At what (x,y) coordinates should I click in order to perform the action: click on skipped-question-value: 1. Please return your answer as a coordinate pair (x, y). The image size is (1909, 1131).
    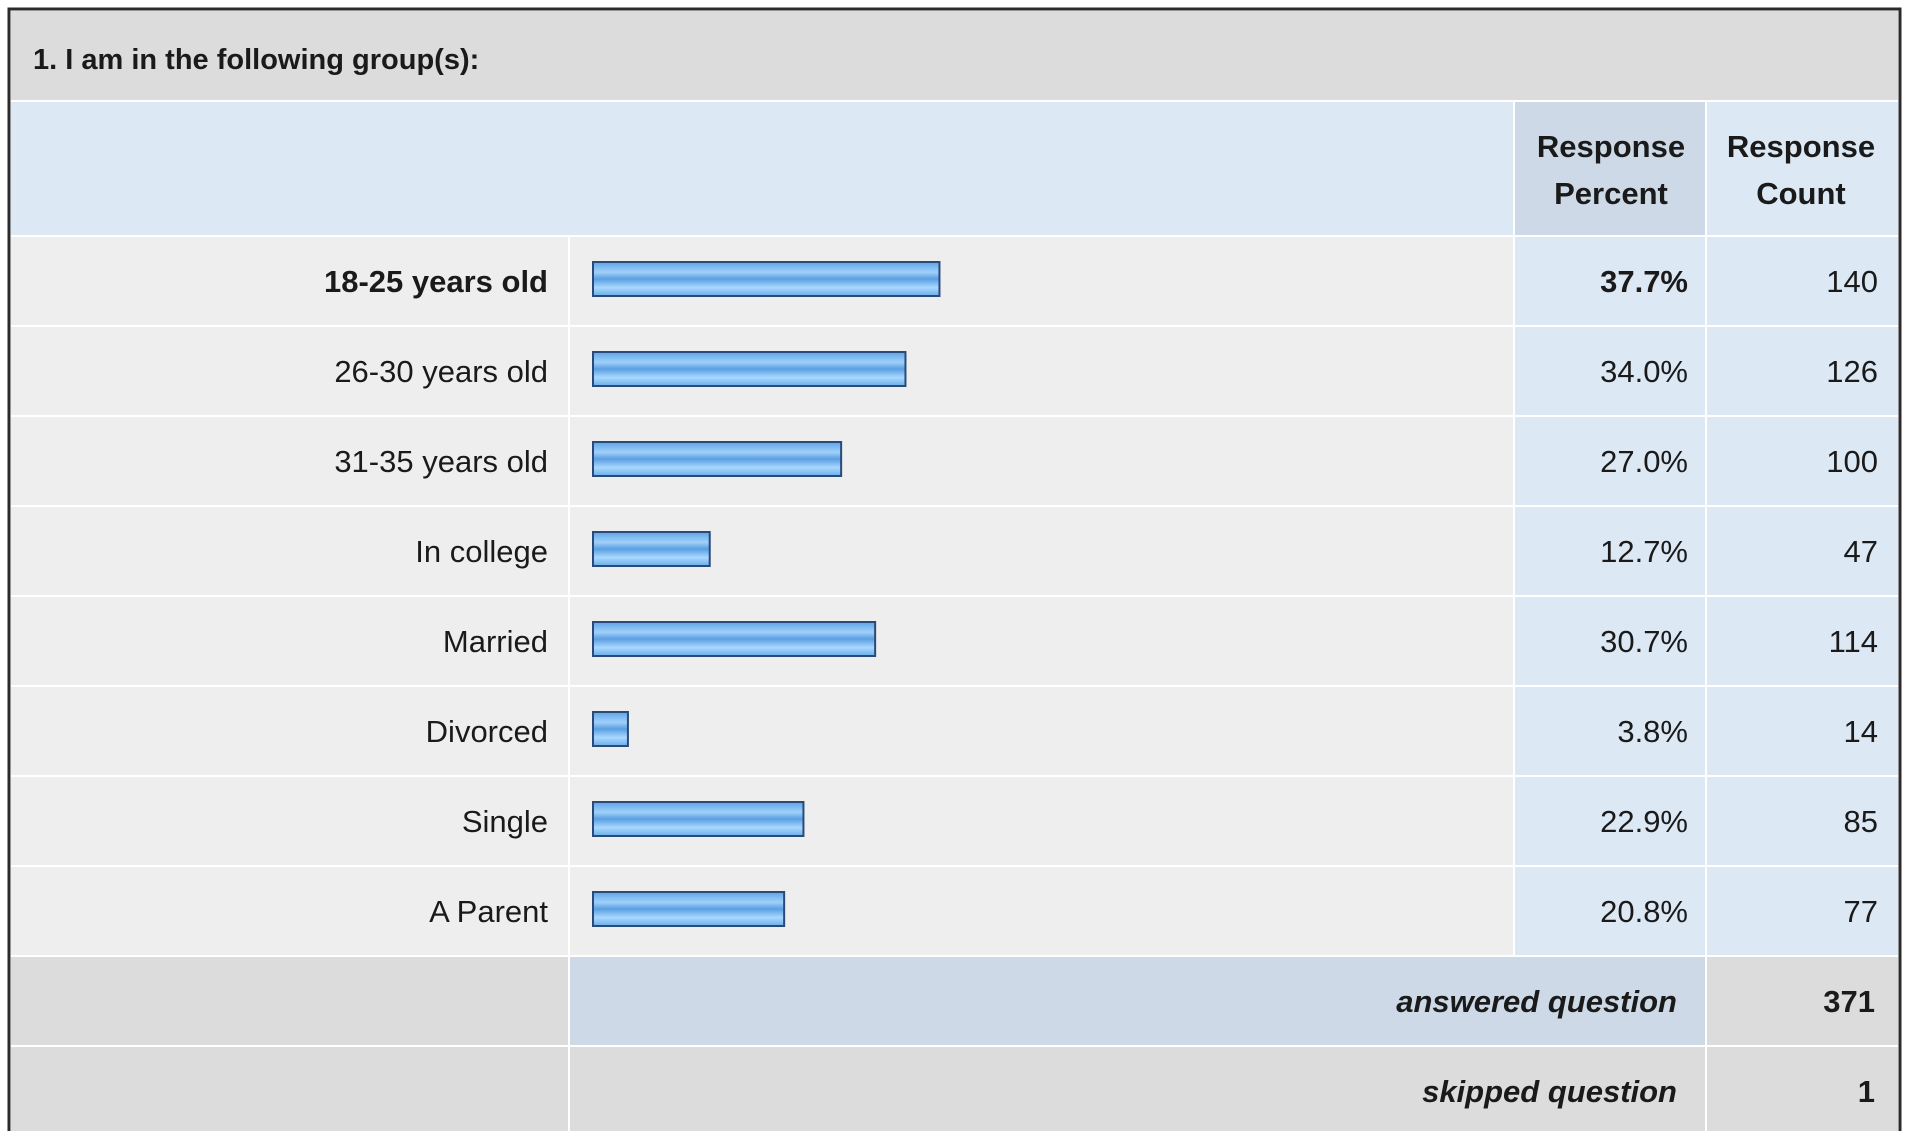
    Looking at the image, I should click on (1866, 1091).